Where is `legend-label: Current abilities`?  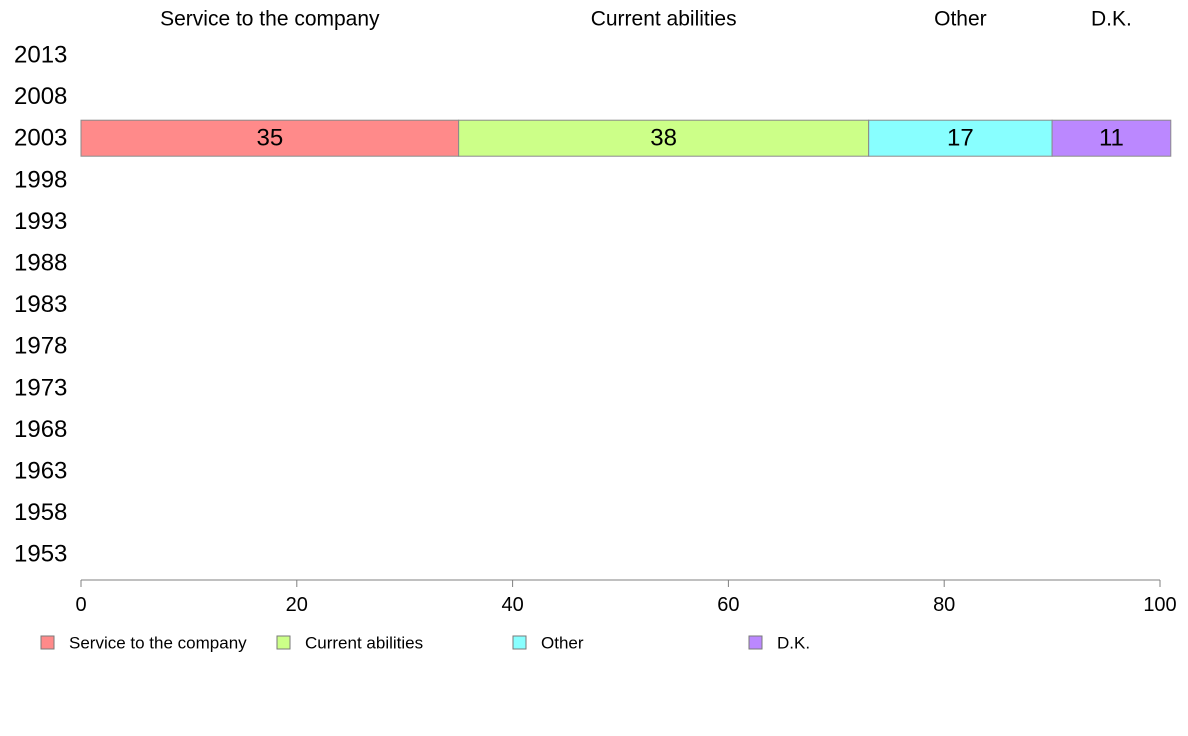
legend-label: Current abilities is located at coordinates (364, 643).